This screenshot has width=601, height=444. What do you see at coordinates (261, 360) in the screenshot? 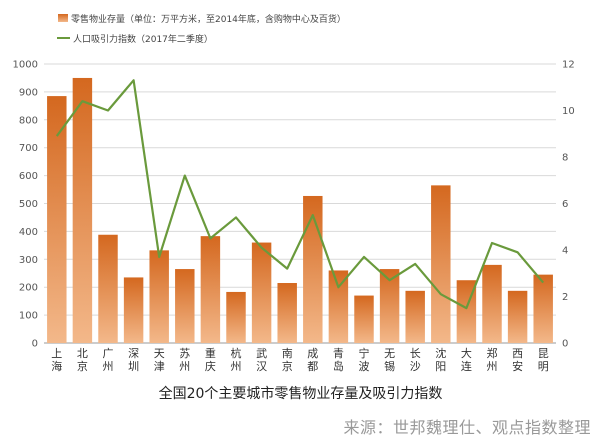
I see `category-label: 武汉` at bounding box center [261, 360].